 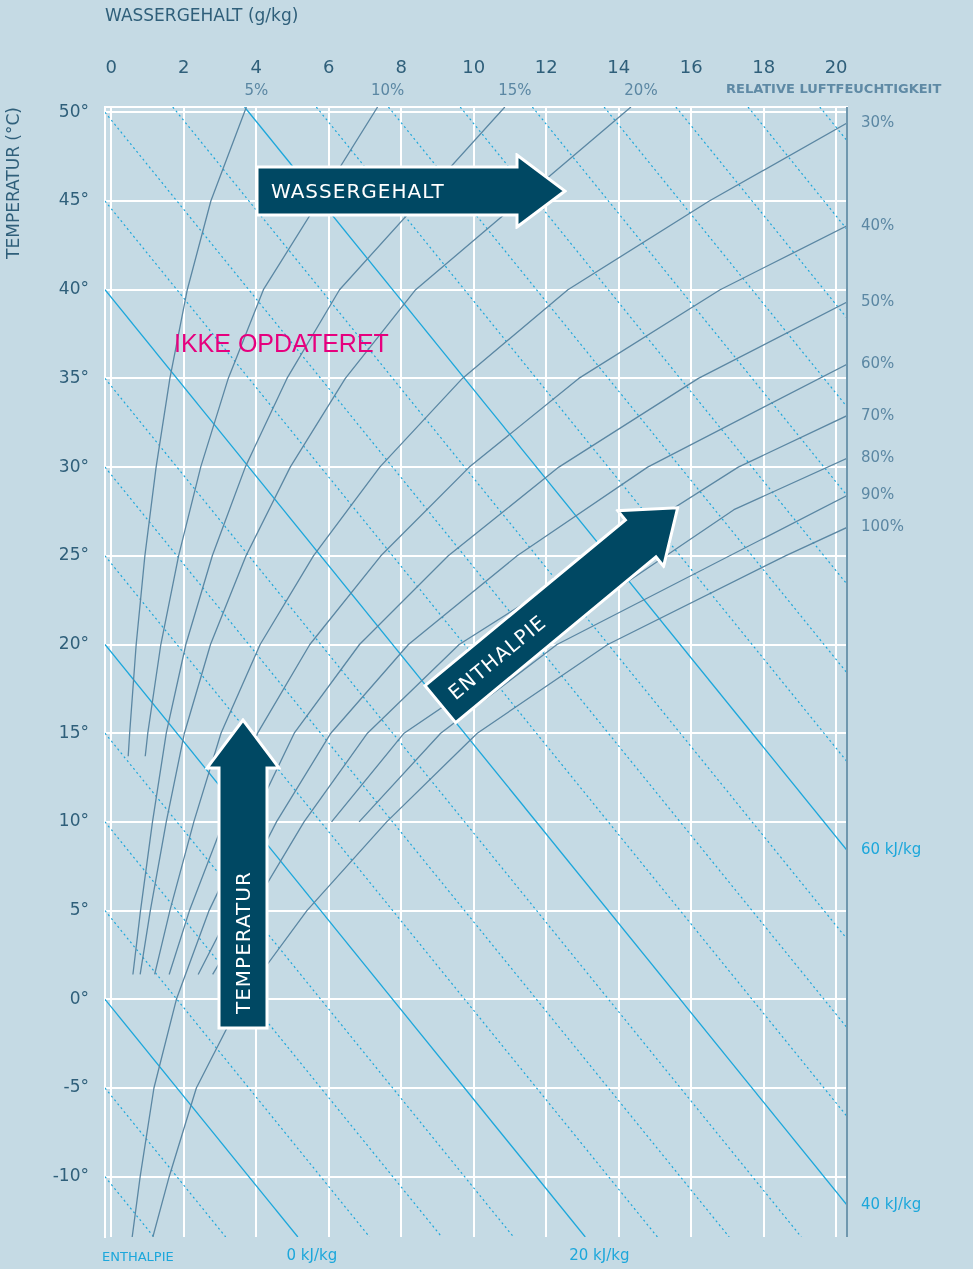 What do you see at coordinates (599, 1255) in the screenshot?
I see `series-label: 20 kJ/kg` at bounding box center [599, 1255].